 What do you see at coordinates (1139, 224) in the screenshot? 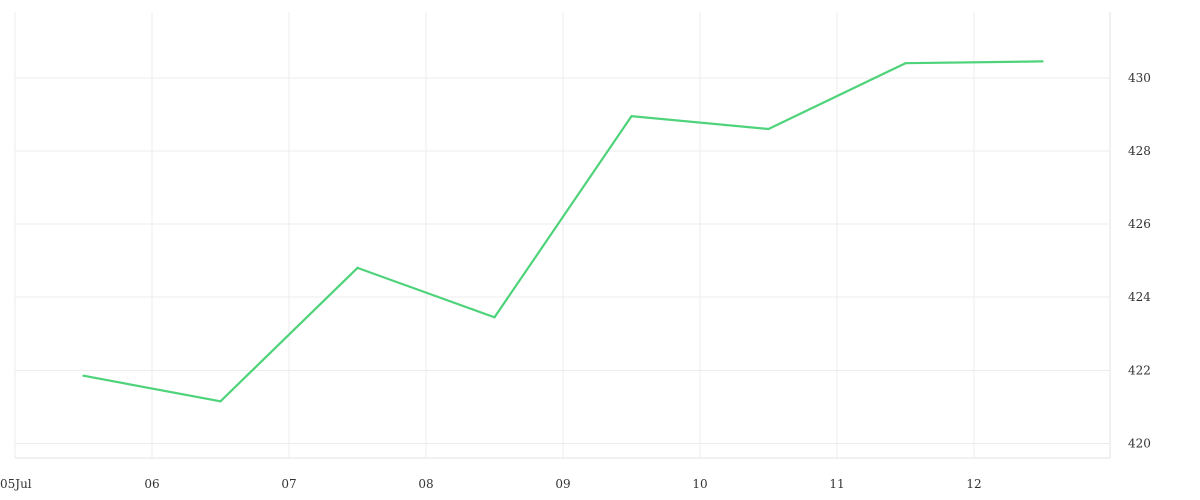
I see `y-tick-label: 426` at bounding box center [1139, 224].